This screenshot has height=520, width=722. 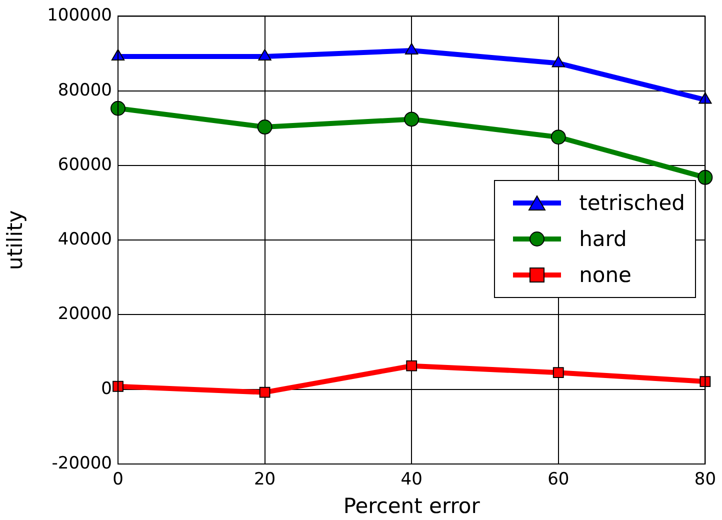 I want to click on legend-label: hard, so click(x=603, y=239).